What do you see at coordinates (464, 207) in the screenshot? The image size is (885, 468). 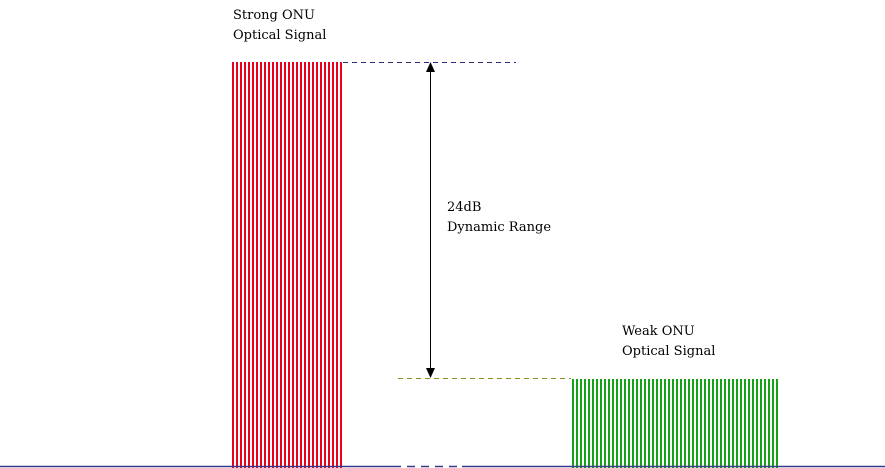 I see `dynamic-range-value: 24dB` at bounding box center [464, 207].